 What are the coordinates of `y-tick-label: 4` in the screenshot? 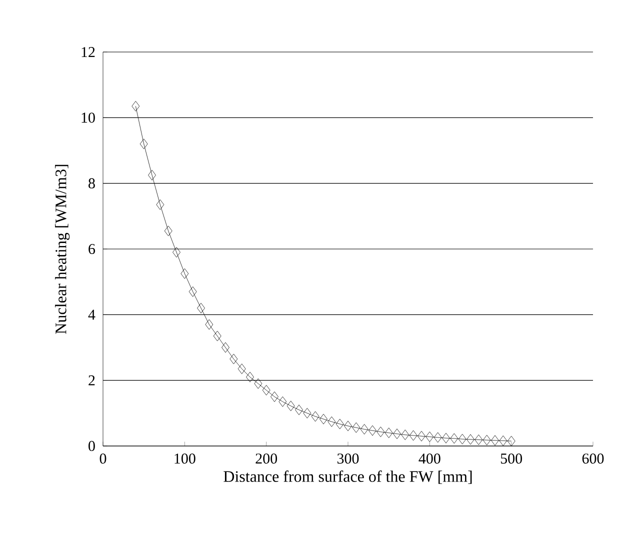 It's located at (92, 315).